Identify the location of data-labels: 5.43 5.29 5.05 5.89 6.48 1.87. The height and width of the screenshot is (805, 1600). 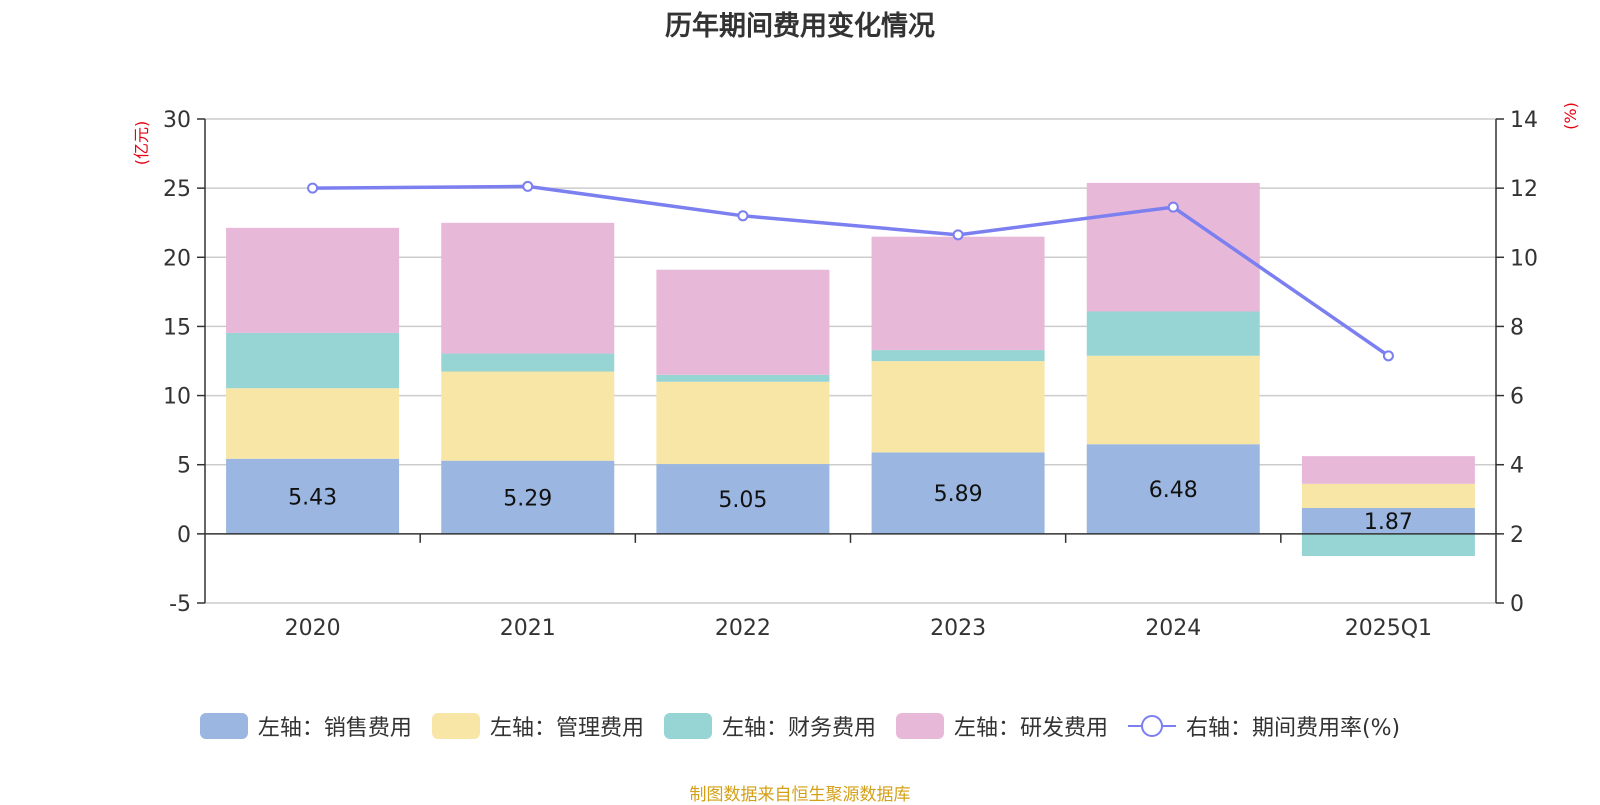
(850, 506).